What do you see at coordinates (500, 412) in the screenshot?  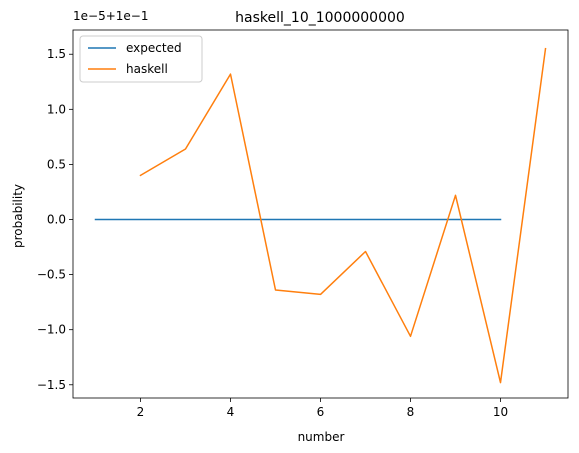 I see `x-tick-label: 10` at bounding box center [500, 412].